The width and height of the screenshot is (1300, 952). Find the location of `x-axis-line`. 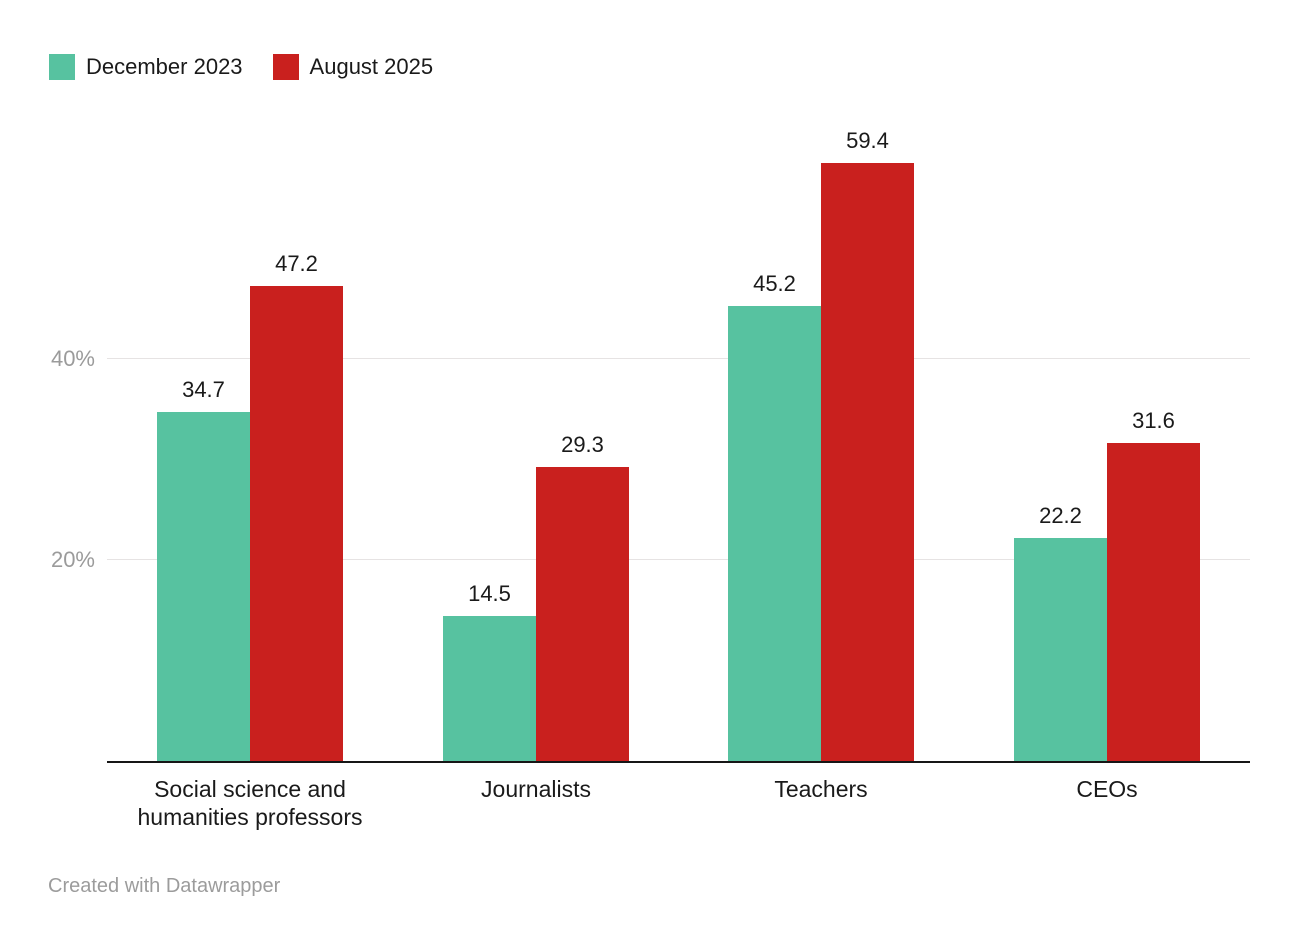

x-axis-line is located at coordinates (678, 762).